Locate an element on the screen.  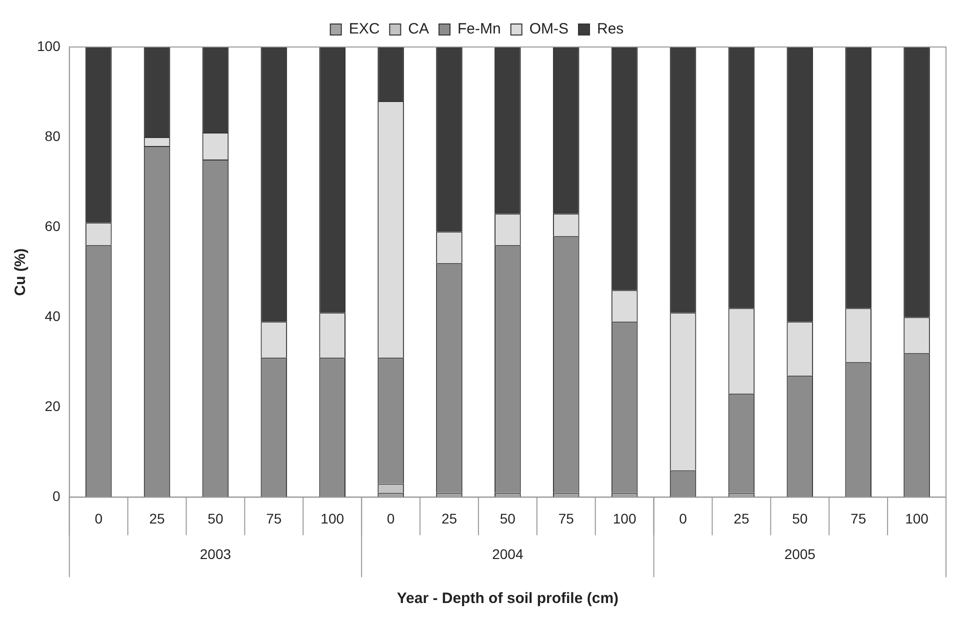
text: 2004 is located at coordinates (508, 554).